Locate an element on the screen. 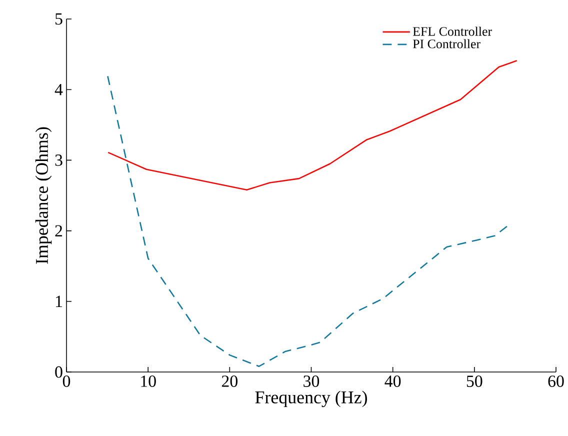 Image resolution: width=568 pixels, height=436 pixels. legend-label: EFL Controller is located at coordinates (452, 31).